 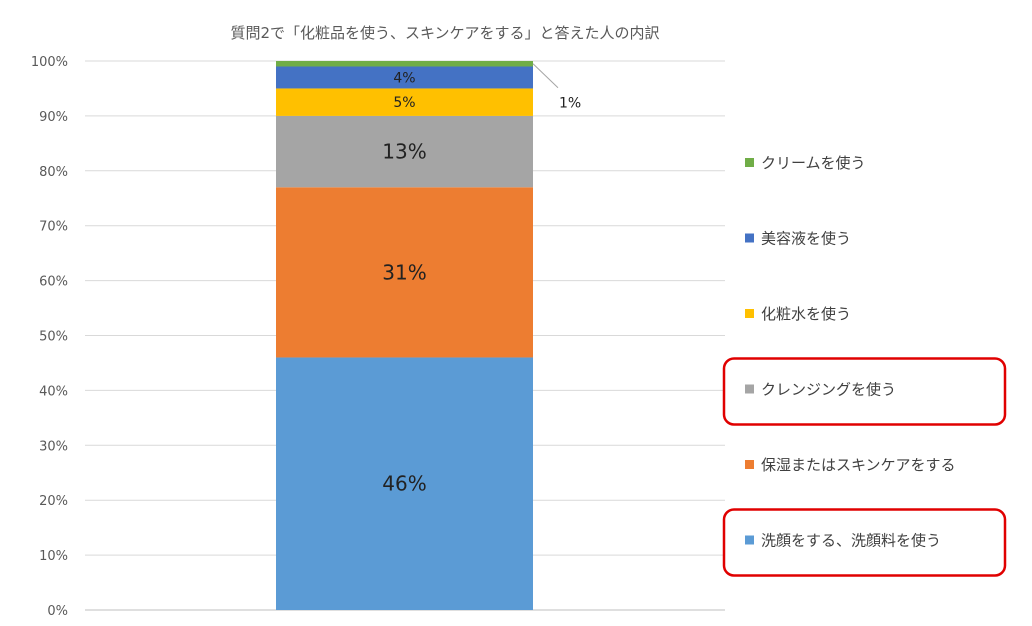 I want to click on legend-item-label: クリームを使う, so click(x=813, y=163).